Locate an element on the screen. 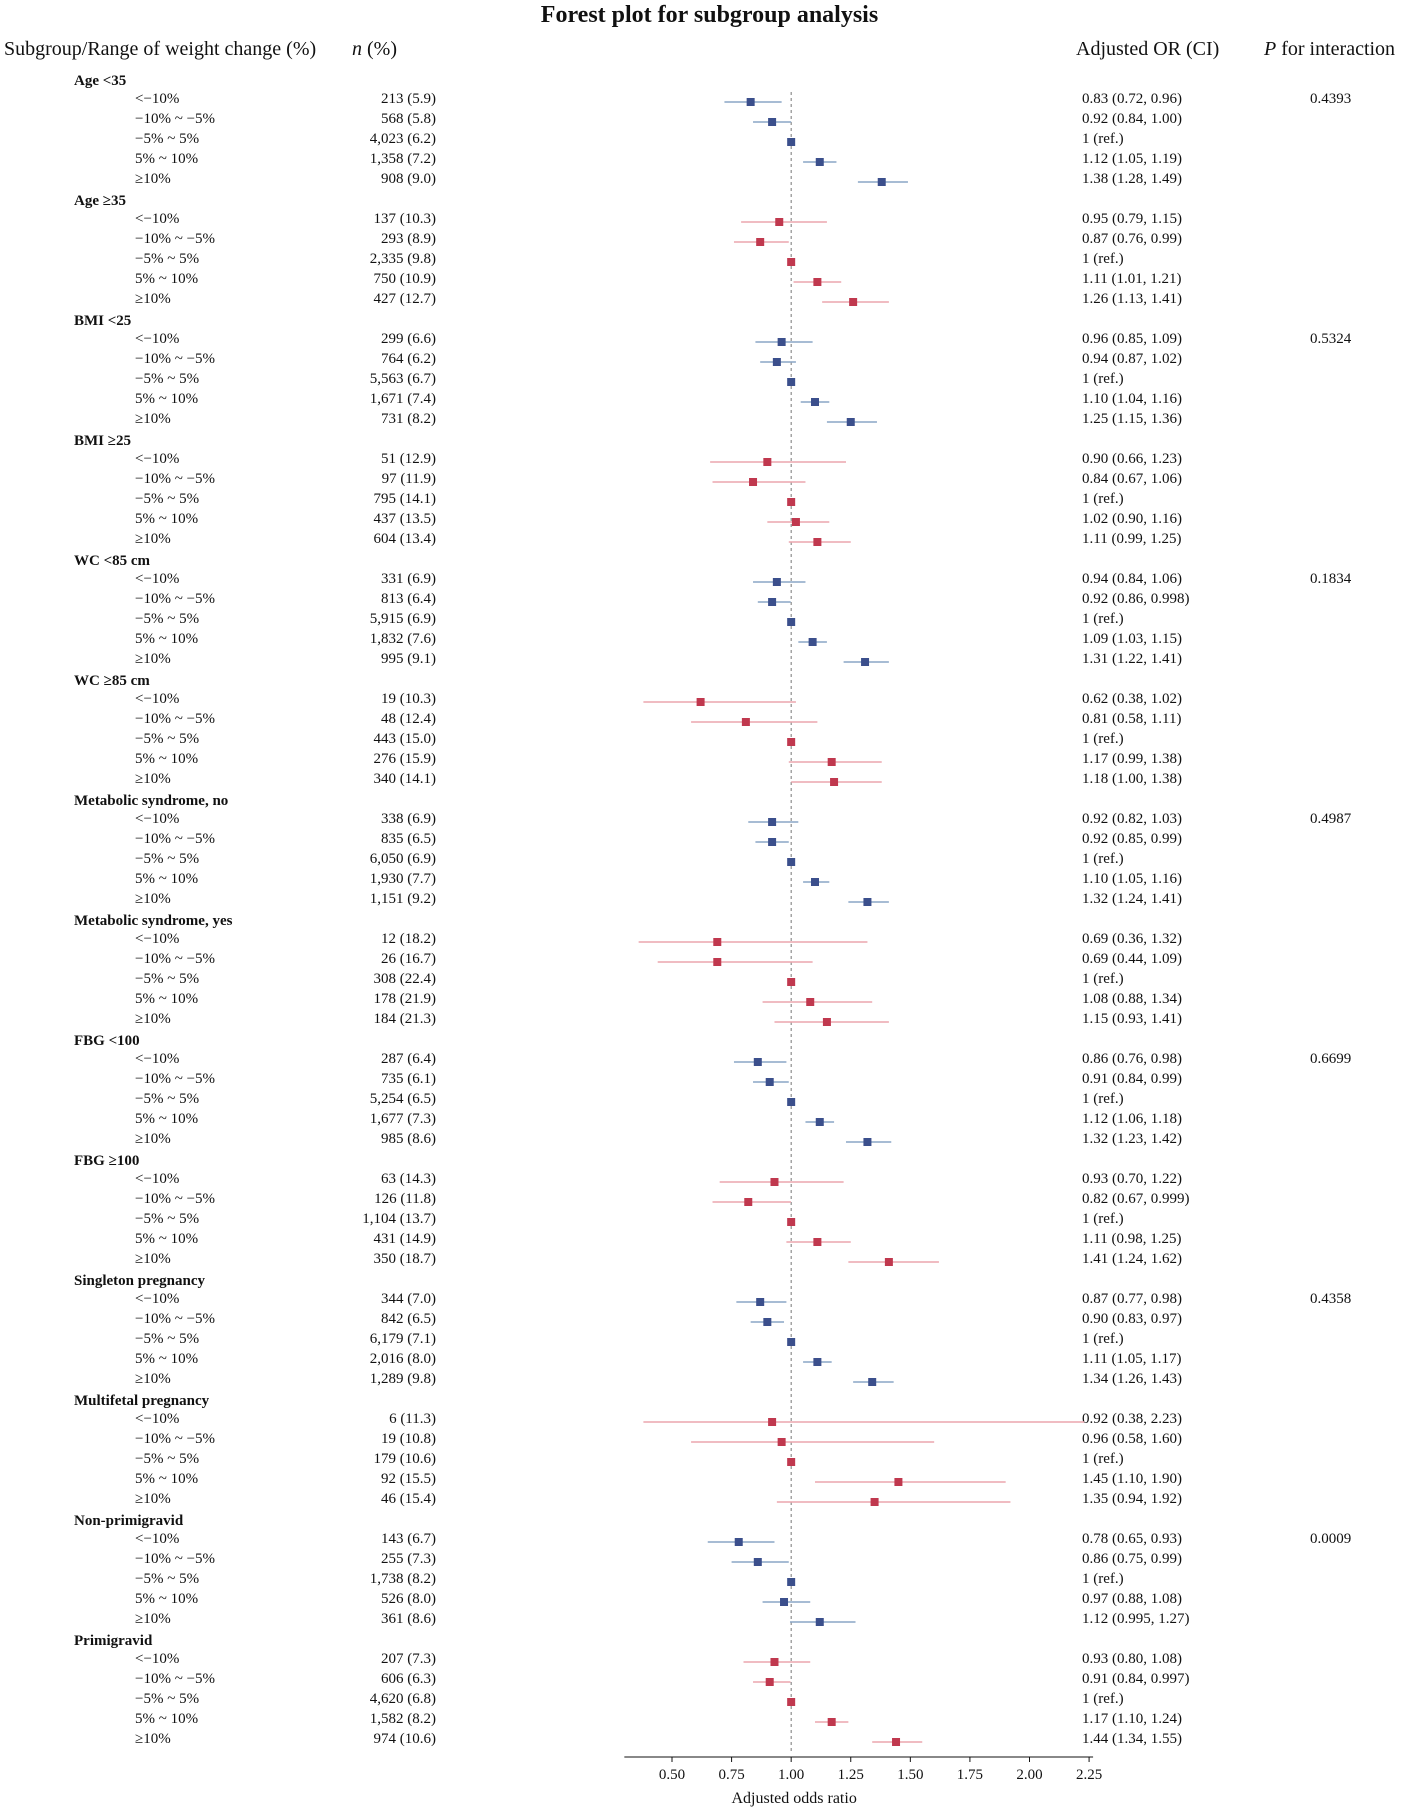 The width and height of the screenshot is (1419, 1807). table-row: <−10% 207 (7.3) 0.93 (0.80, 1.08) is located at coordinates (709, 1661).